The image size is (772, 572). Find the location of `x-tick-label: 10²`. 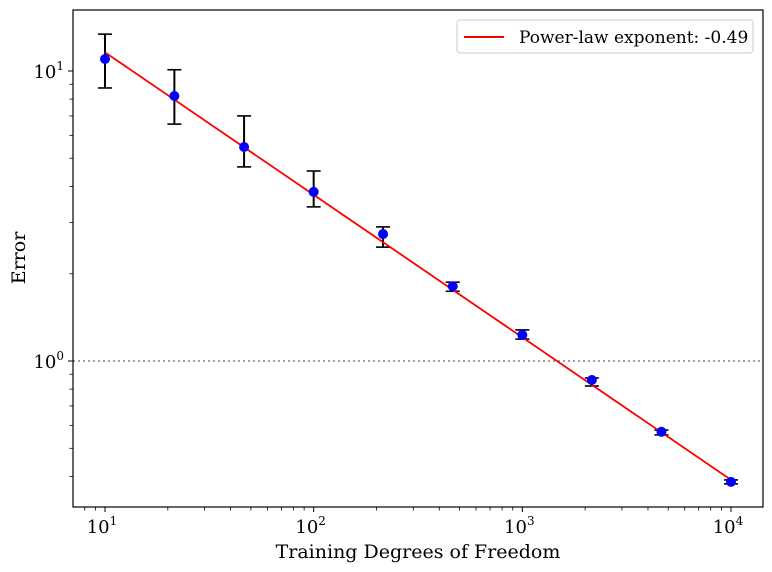

x-tick-label: 10² is located at coordinates (310, 526).